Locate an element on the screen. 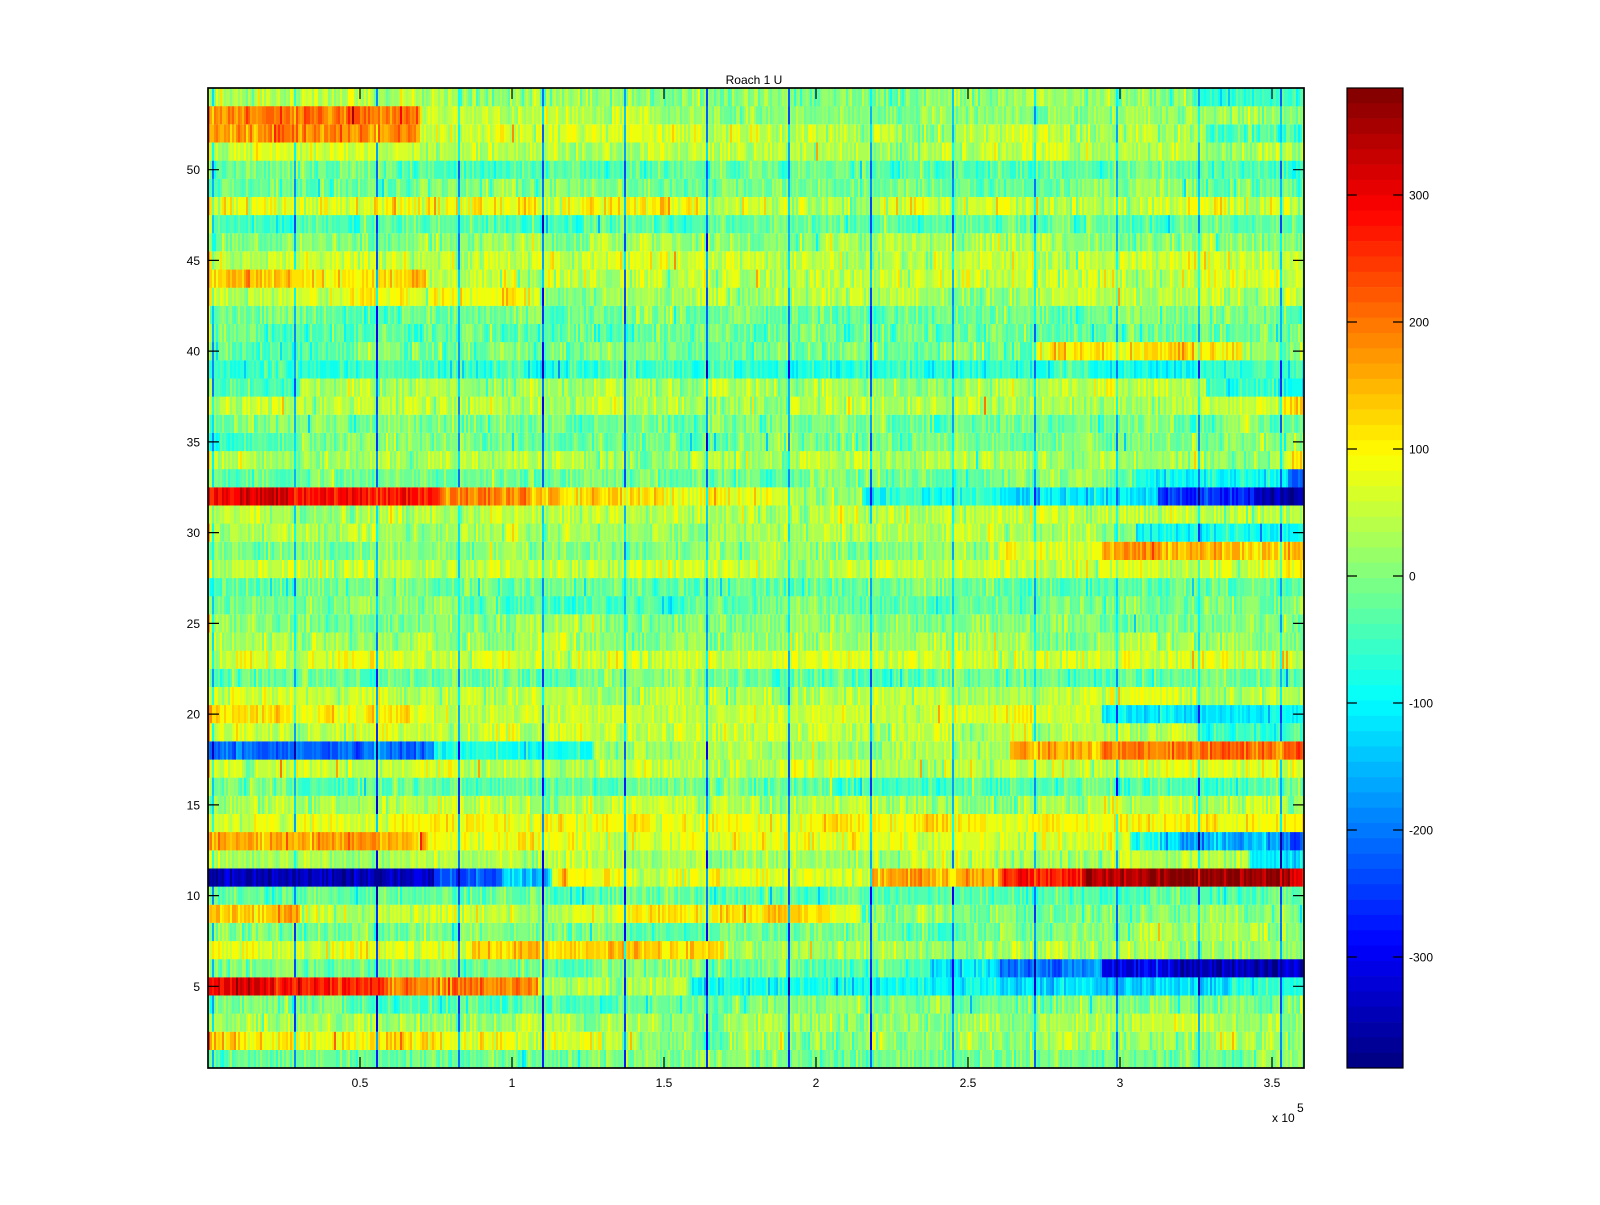 Image resolution: width=1600 pixels, height=1205 pixels. svg-text: 3 is located at coordinates (1120, 1083).